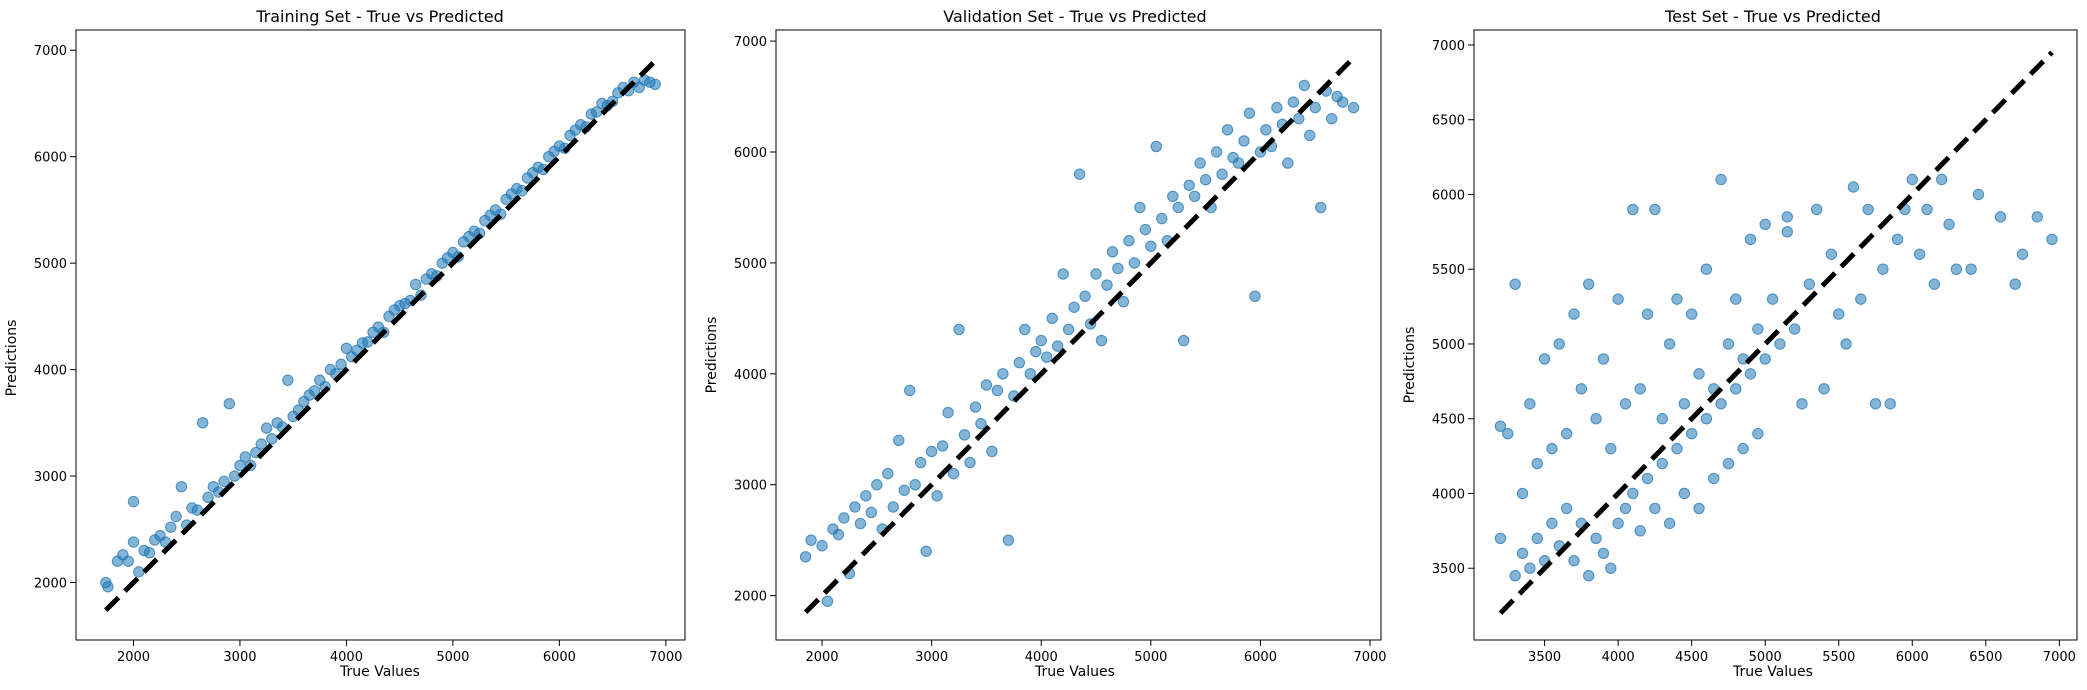 This screenshot has width=2087, height=690. I want to click on y-axis-label: Predictions, so click(1410, 365).